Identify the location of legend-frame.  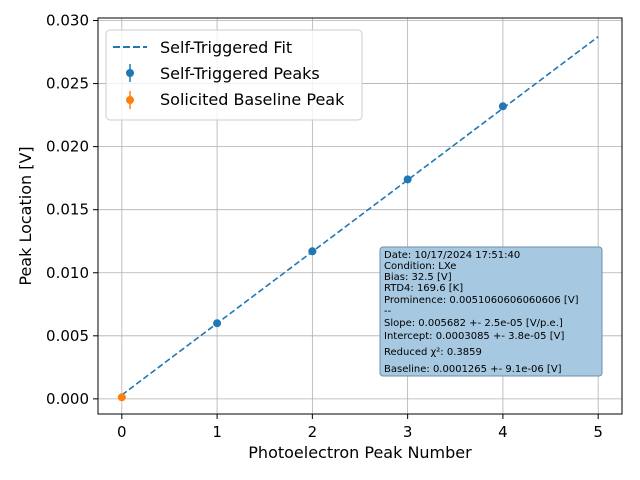
(234, 75).